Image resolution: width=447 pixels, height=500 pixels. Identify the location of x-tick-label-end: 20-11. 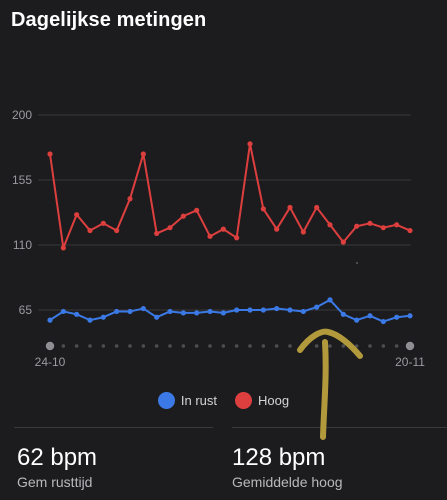
(410, 362).